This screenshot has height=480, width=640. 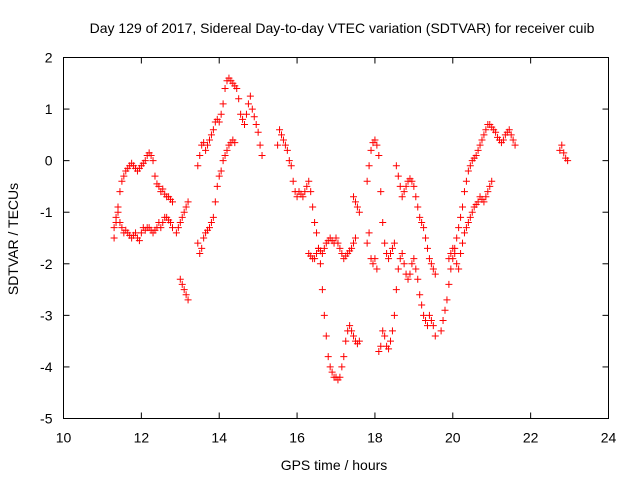 I want to click on x-tick-label: 16, so click(x=297, y=438).